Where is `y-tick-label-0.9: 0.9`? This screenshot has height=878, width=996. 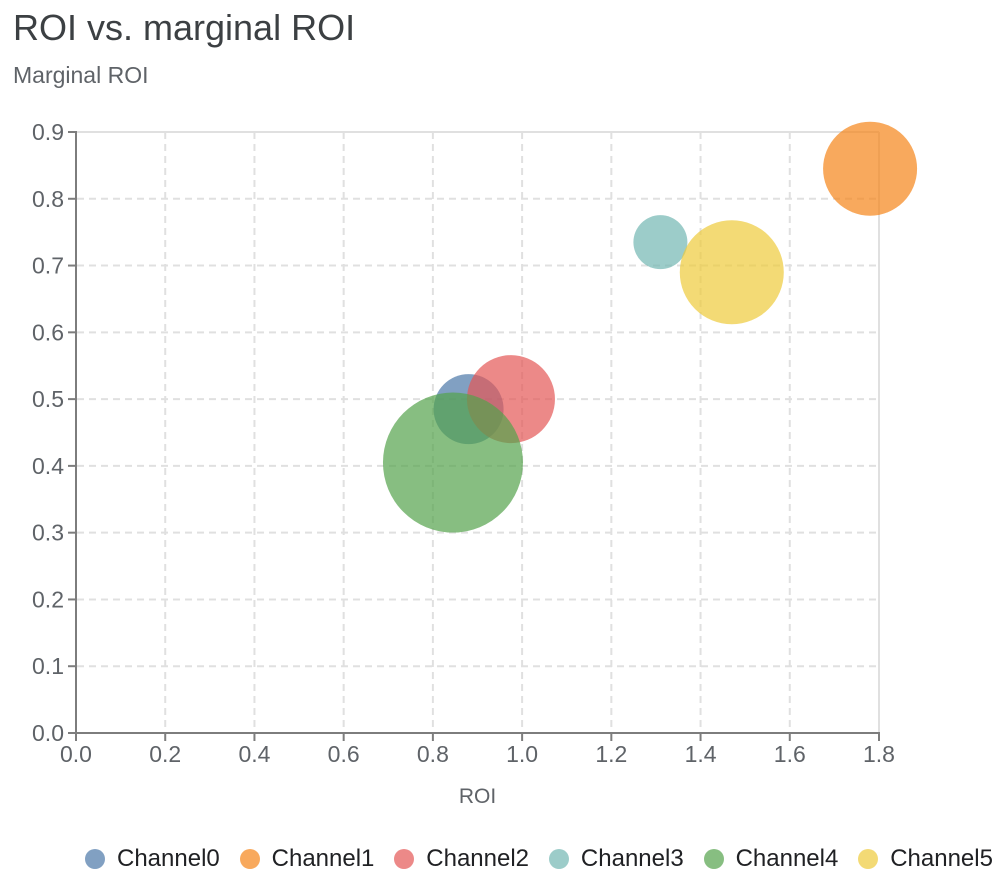 y-tick-label-0.9: 0.9 is located at coordinates (48, 132).